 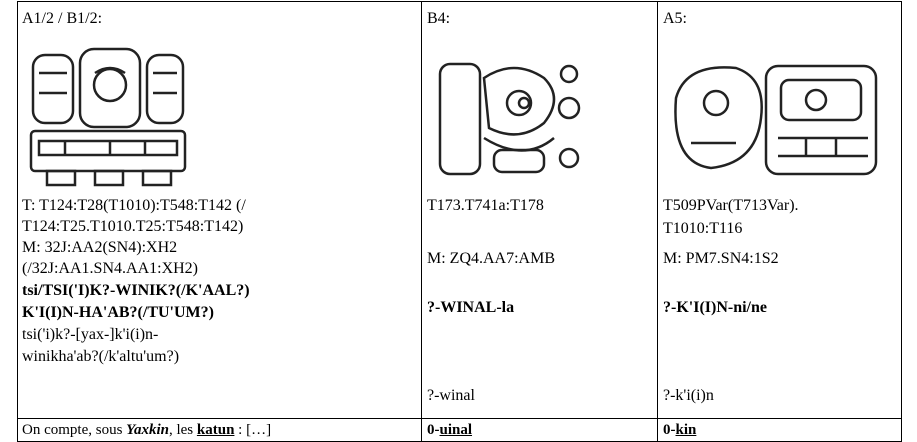 I want to click on term: katun, so click(x=215, y=430).